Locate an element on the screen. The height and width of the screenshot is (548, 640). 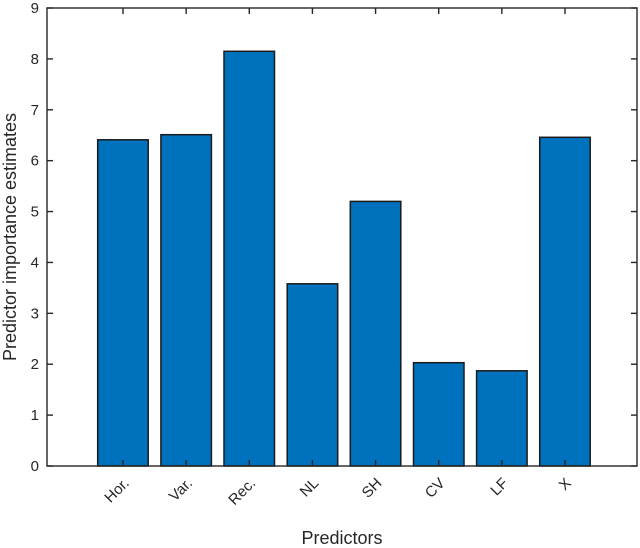
y-tick-label-8: 8 is located at coordinates (35, 59).